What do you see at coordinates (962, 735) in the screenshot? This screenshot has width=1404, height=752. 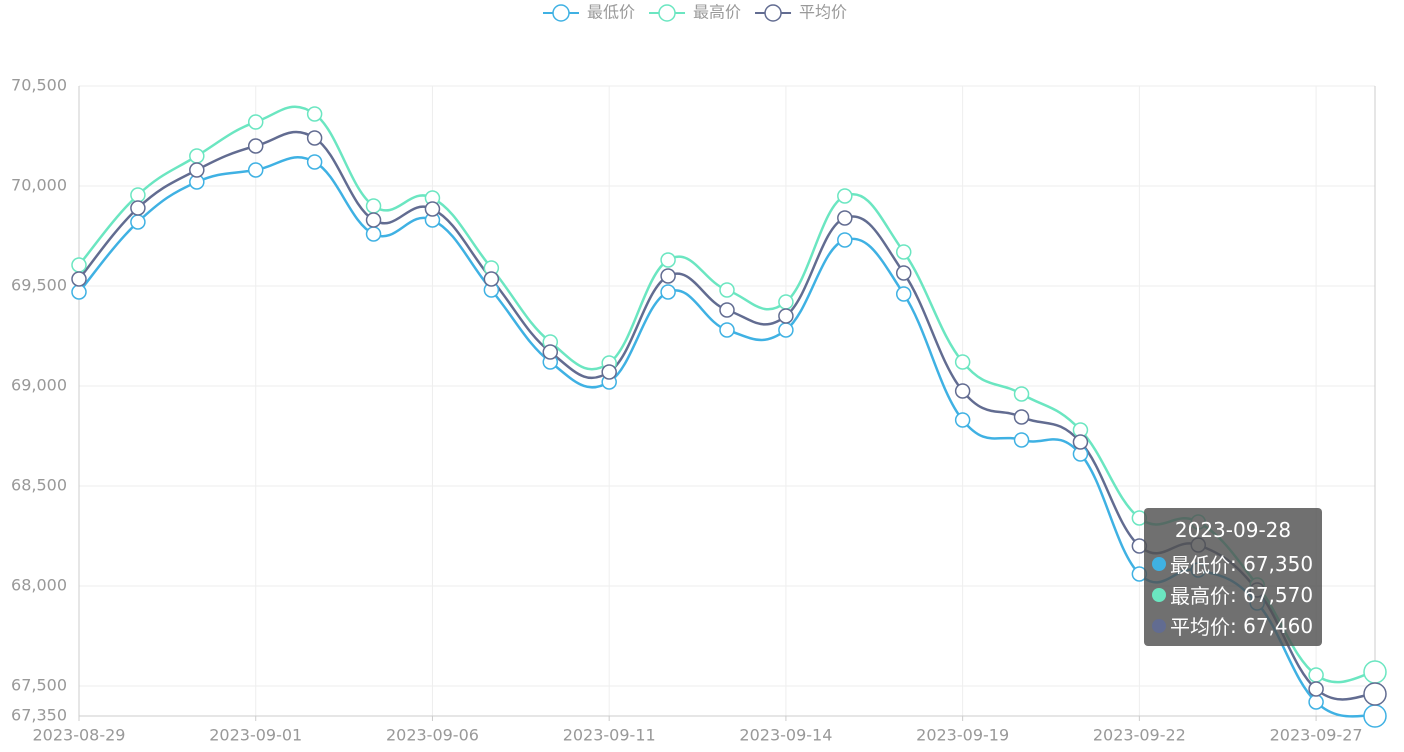 I see `x-tick-label: 2023-09-19` at bounding box center [962, 735].